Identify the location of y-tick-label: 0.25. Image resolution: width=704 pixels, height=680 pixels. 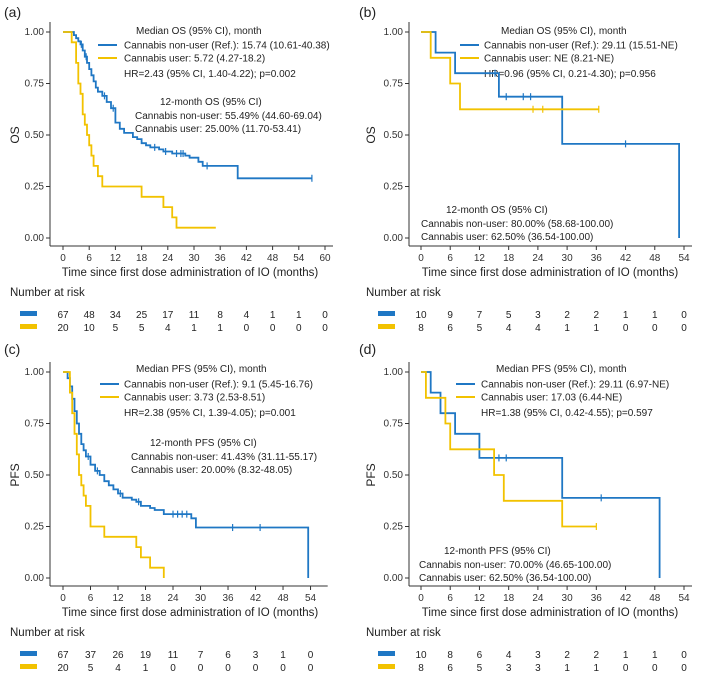
(394, 187).